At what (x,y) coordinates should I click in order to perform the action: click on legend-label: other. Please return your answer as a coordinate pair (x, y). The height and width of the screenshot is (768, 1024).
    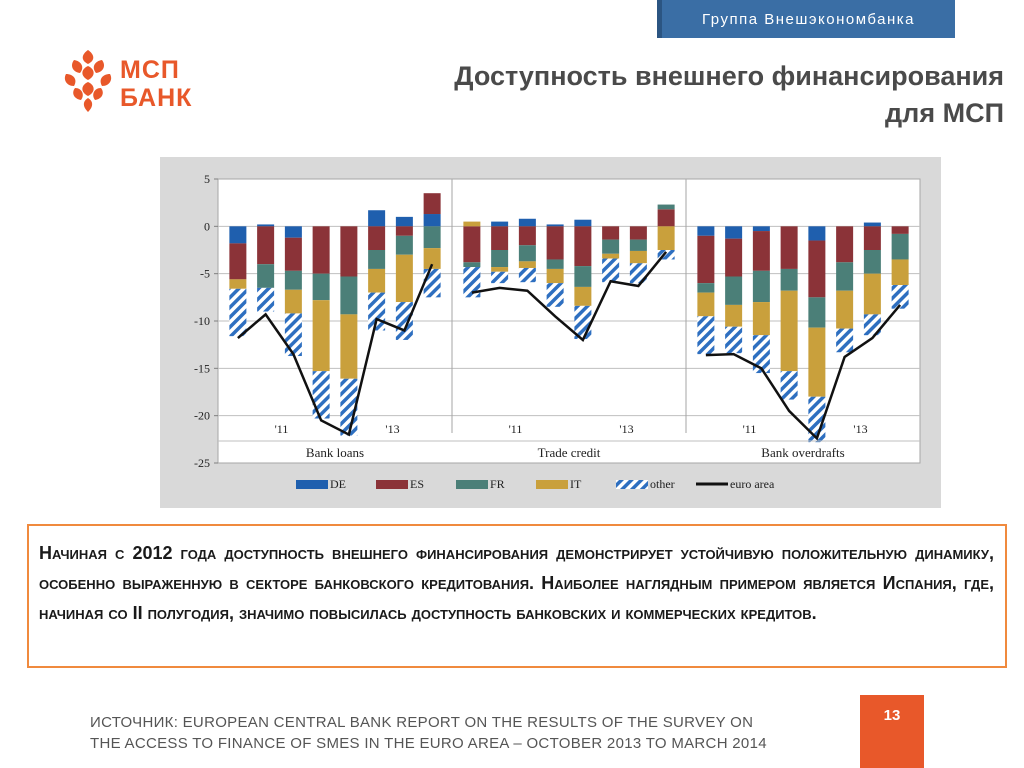
    Looking at the image, I should click on (662, 484).